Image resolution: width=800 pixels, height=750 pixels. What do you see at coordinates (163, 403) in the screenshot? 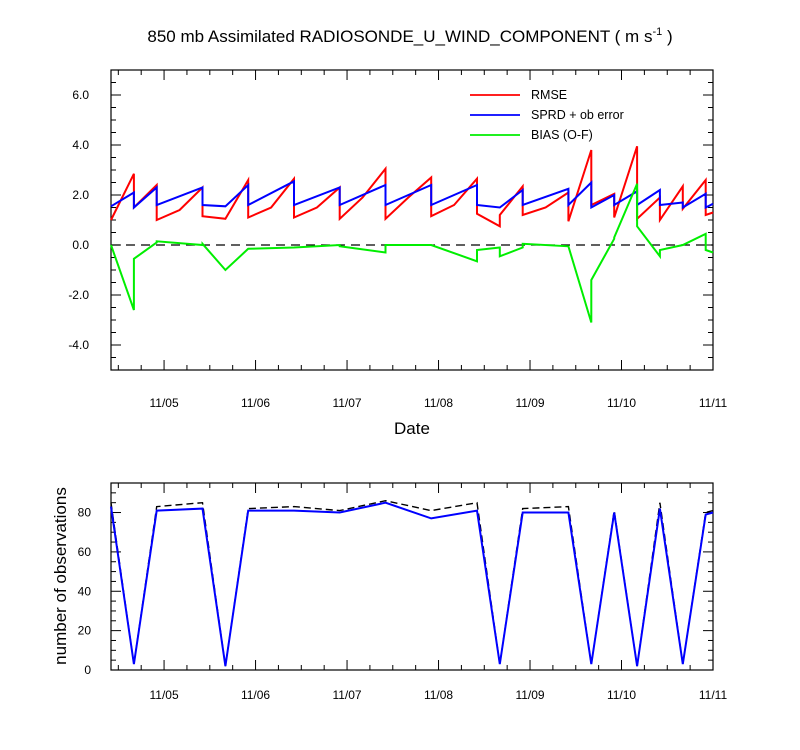
I see `top-xtick-label: 11/05` at bounding box center [163, 403].